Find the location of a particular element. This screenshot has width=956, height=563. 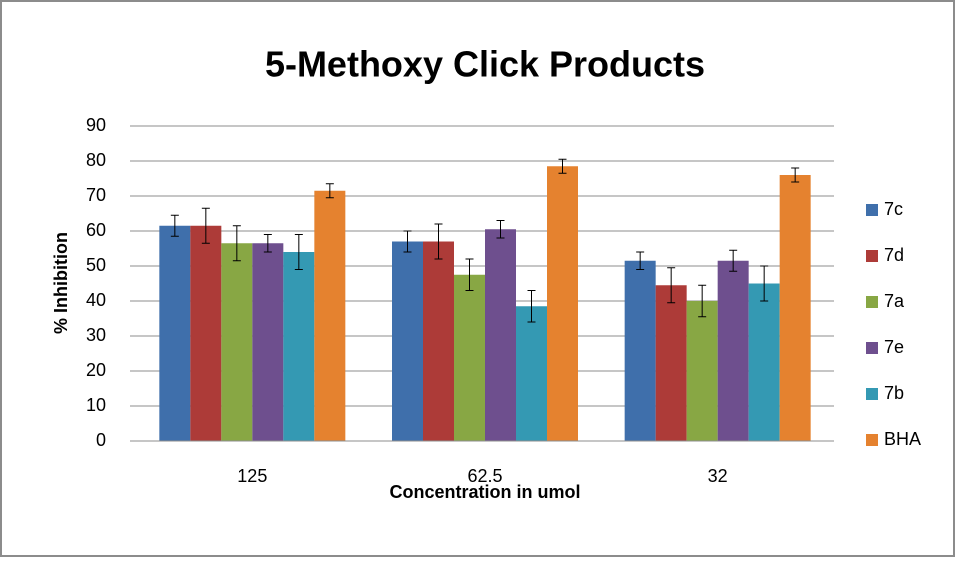

y-tick-label: 90 is located at coordinates (96, 125).